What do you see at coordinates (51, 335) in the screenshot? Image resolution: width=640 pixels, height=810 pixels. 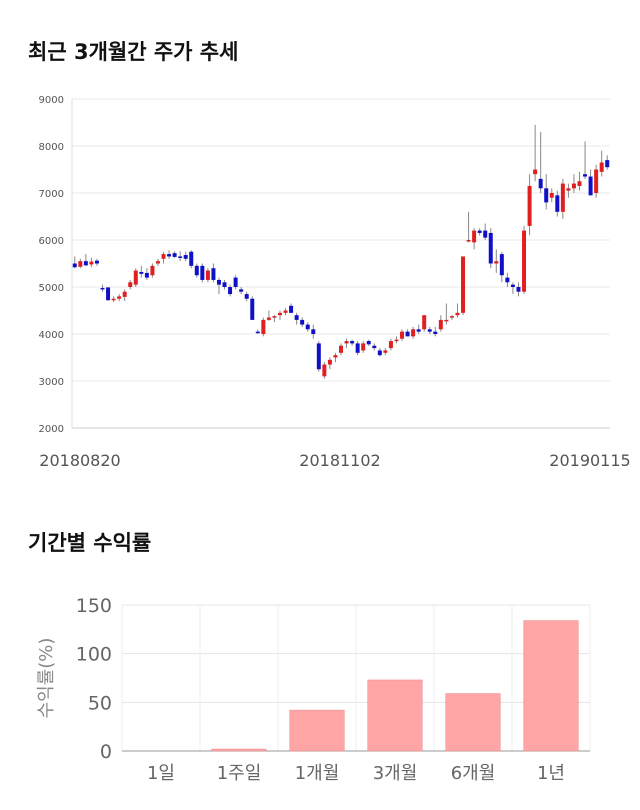 I see `y-tick-label: 4000` at bounding box center [51, 335].